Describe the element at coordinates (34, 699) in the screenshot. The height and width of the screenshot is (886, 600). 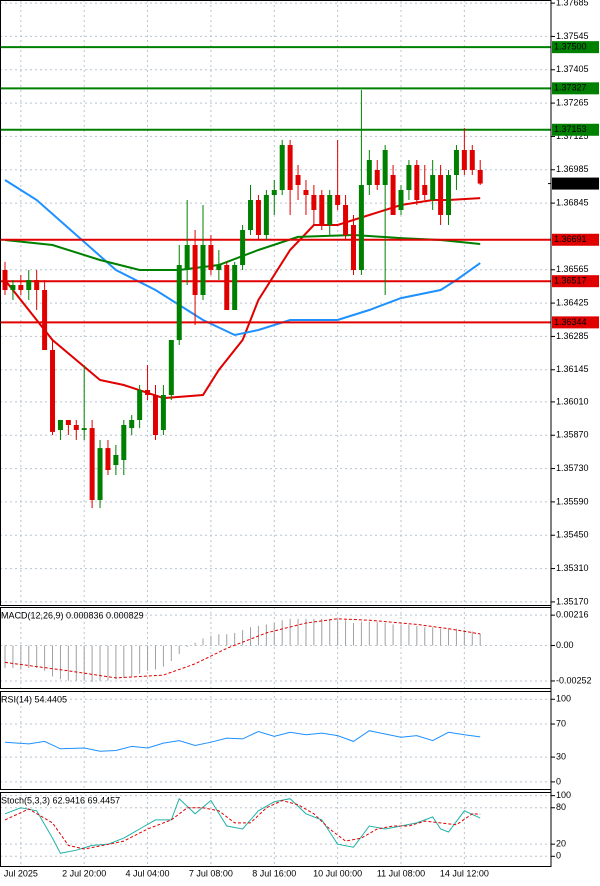
I see `panel-title: RSI(14) 54.4405` at that location.